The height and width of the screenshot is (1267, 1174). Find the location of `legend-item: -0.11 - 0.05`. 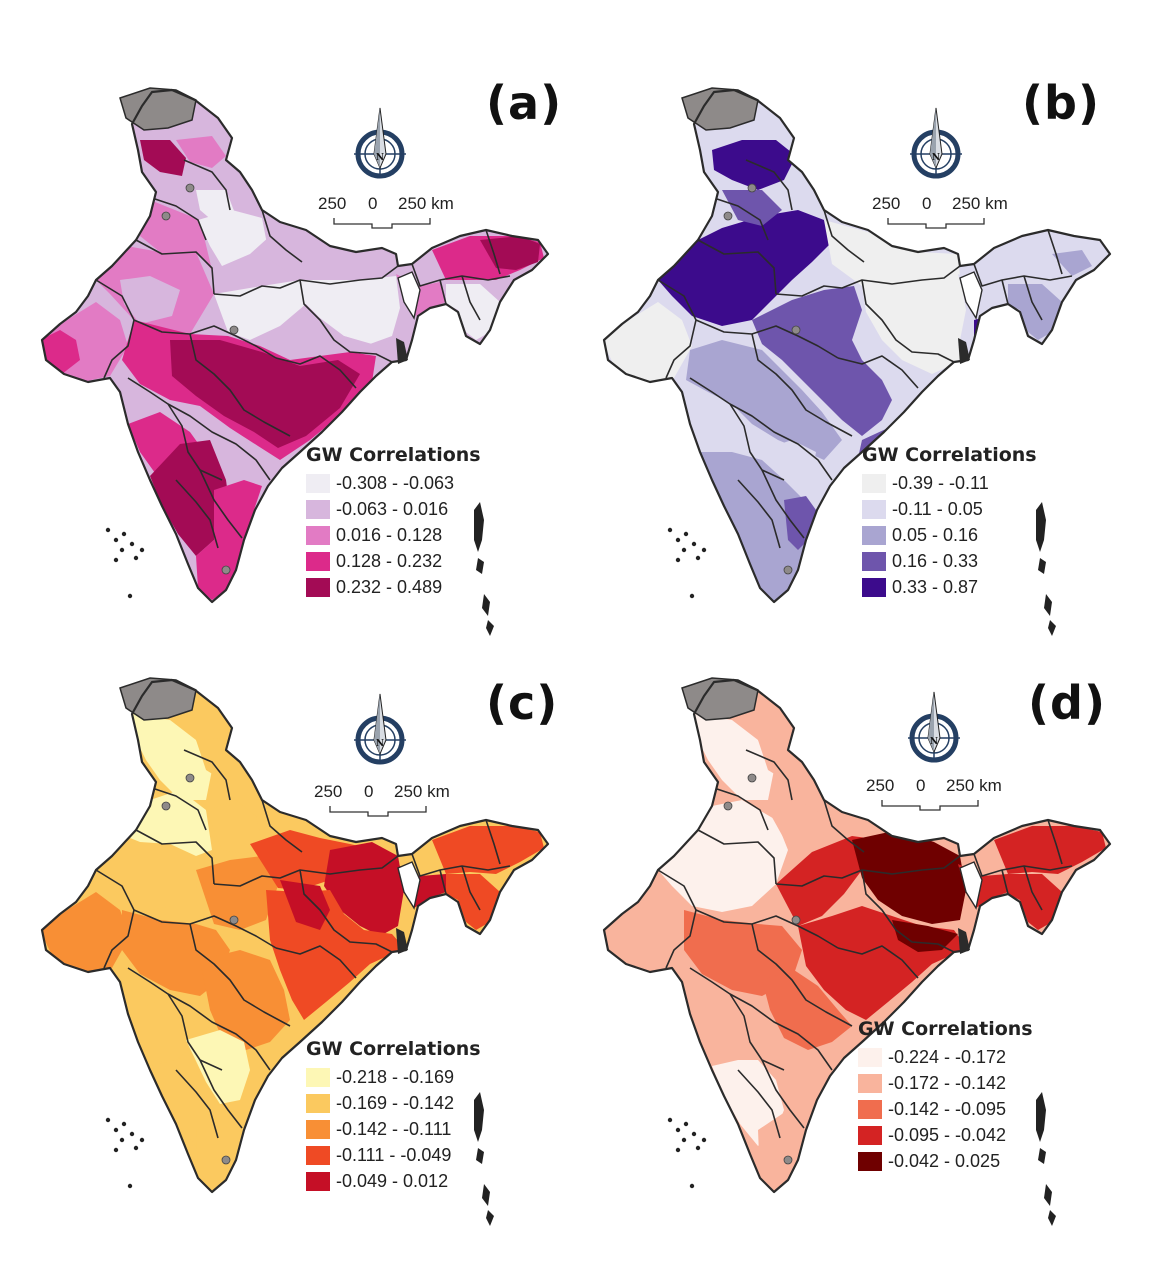

legend-item: -0.11 - 0.05 is located at coordinates (949, 509).